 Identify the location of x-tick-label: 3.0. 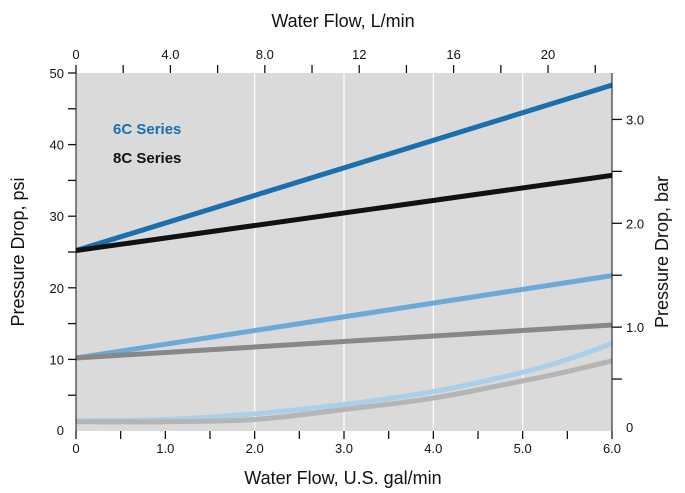
(344, 448).